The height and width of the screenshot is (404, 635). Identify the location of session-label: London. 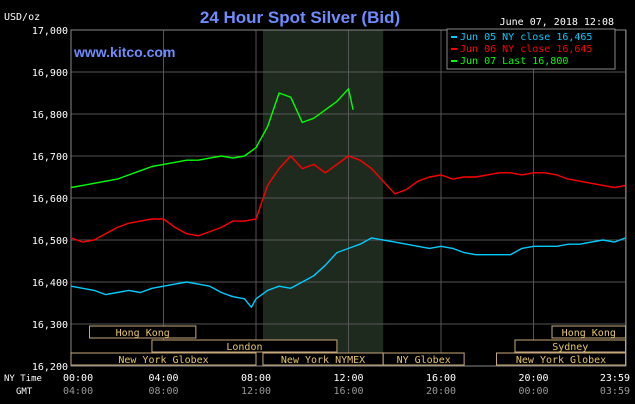
(244, 347).